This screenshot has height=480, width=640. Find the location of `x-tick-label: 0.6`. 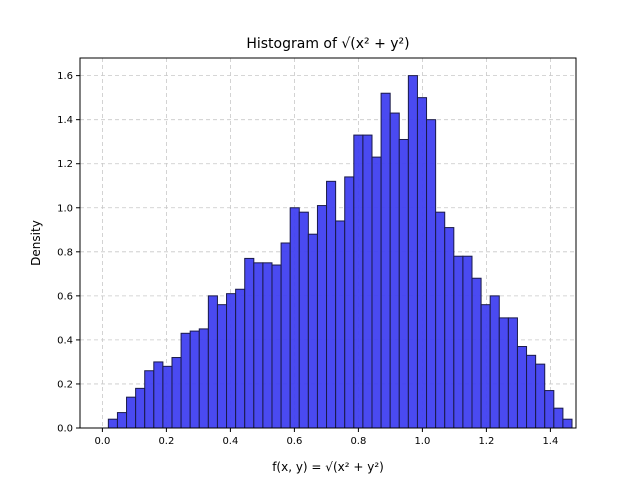

x-tick-label: 0.6 is located at coordinates (294, 441).